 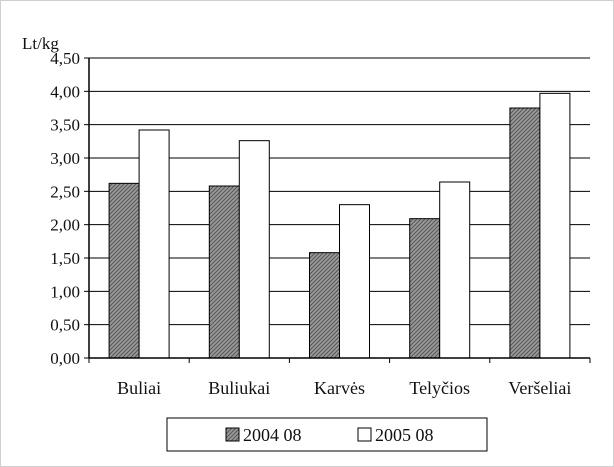 What do you see at coordinates (40, 43) in the screenshot?
I see `y-axis-unit-label: Lt/kg` at bounding box center [40, 43].